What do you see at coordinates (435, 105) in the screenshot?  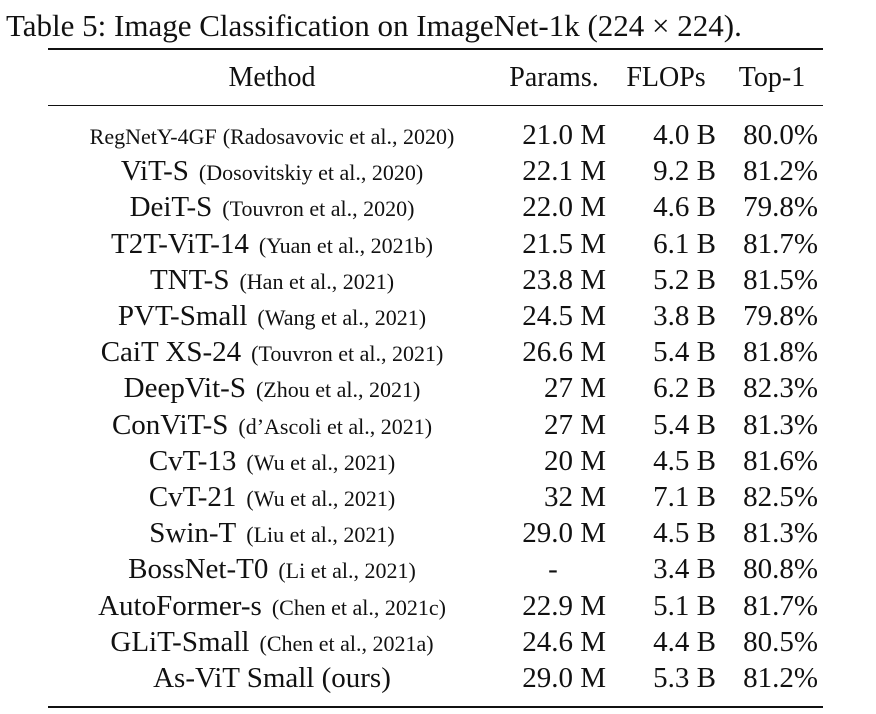 I see `header-rule` at bounding box center [435, 105].